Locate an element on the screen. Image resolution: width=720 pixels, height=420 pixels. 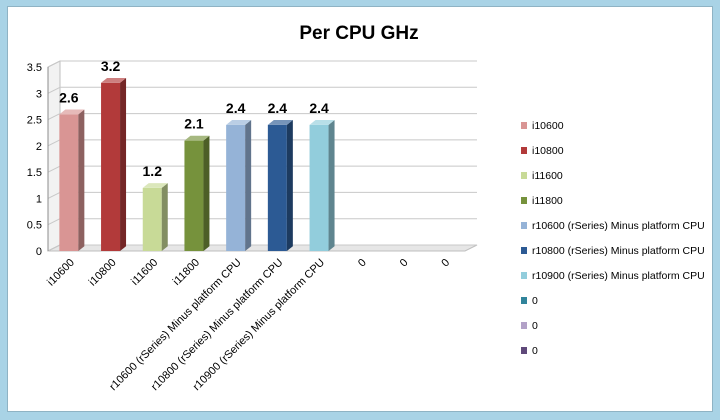
bar-r10800 (rSeries) Minus platform CPU is located at coordinates (280, 186).